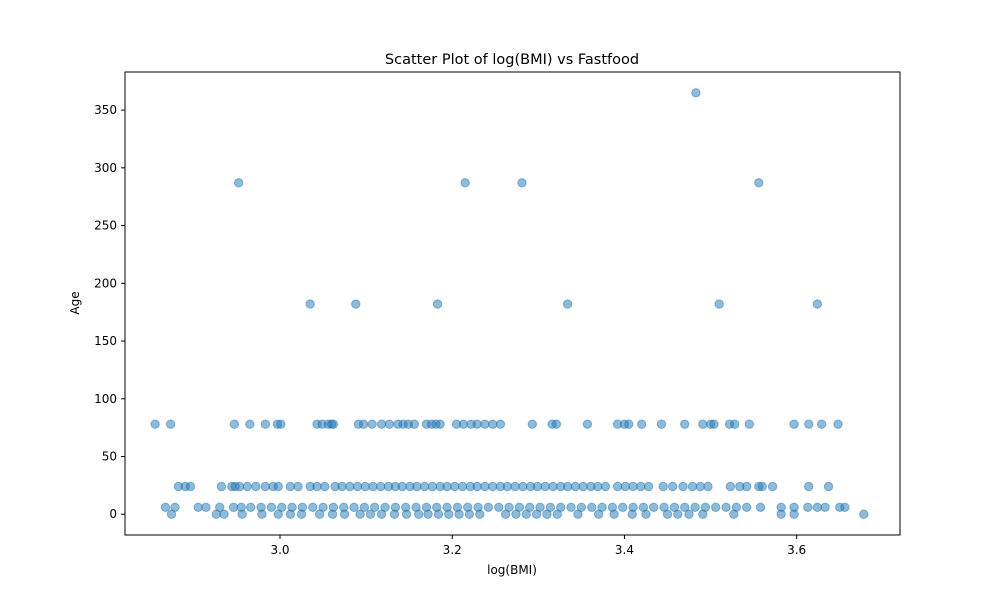 The image size is (1000, 600). Describe the element at coordinates (75, 302) in the screenshot. I see `y-axis-label: Age` at that location.